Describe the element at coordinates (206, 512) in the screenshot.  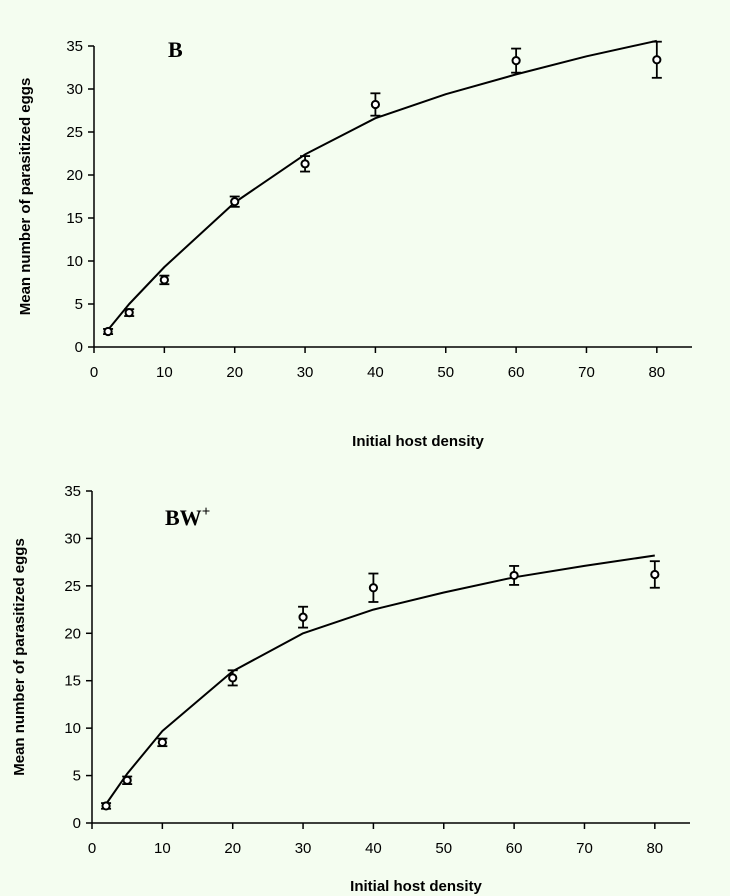
I see `panel-label-superscript: +` at that location.